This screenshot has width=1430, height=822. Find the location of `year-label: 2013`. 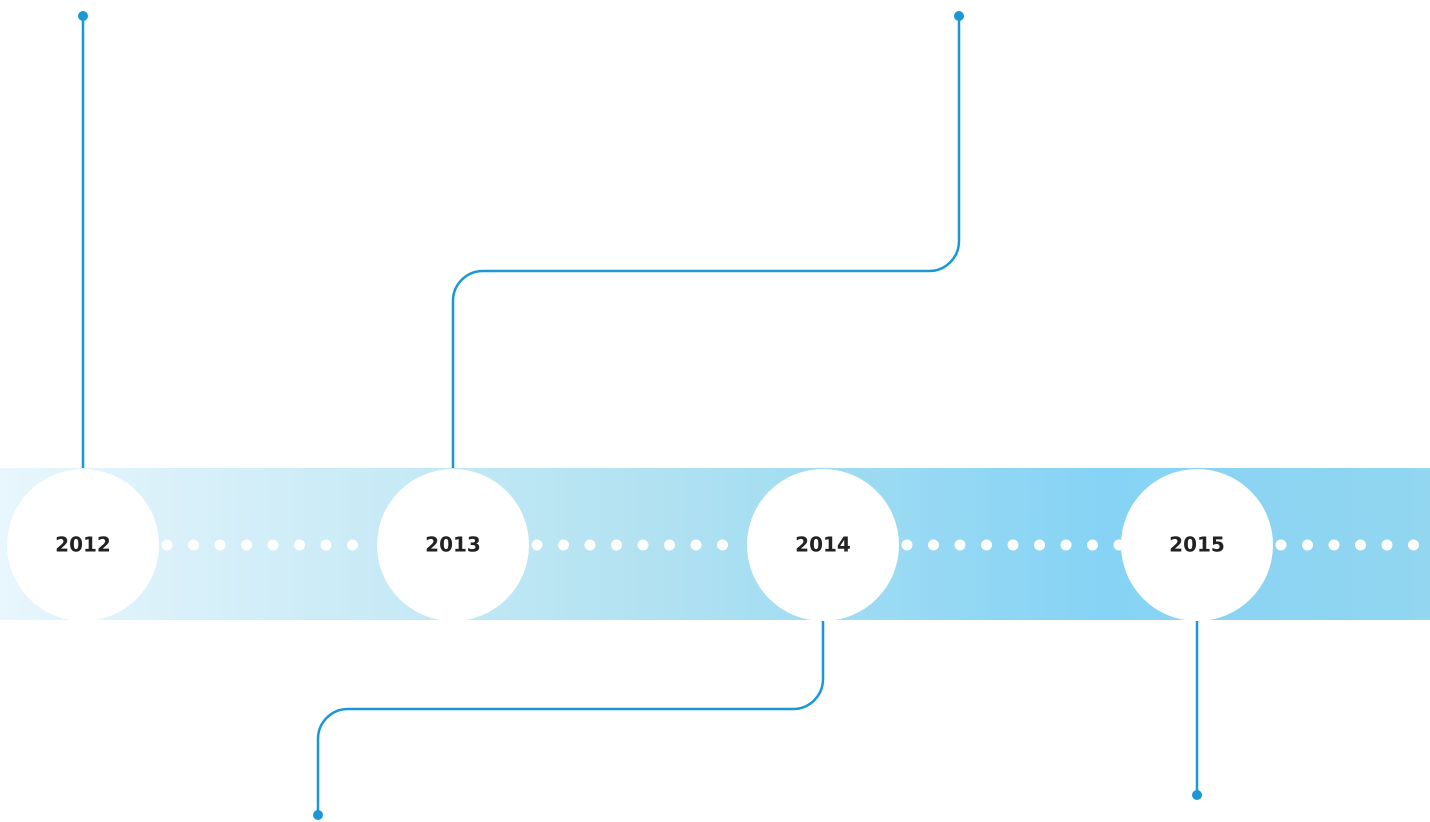

year-label: 2013 is located at coordinates (453, 545).